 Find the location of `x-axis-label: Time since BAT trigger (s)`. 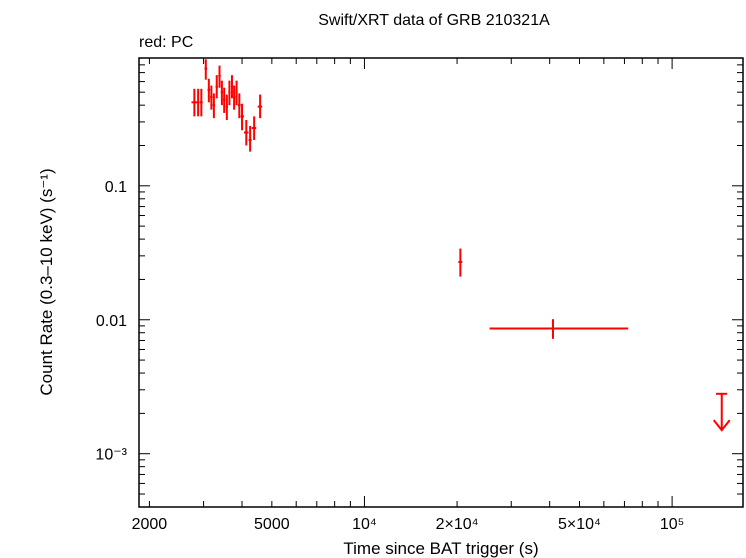

x-axis-label: Time since BAT trigger (s) is located at coordinates (440, 548).